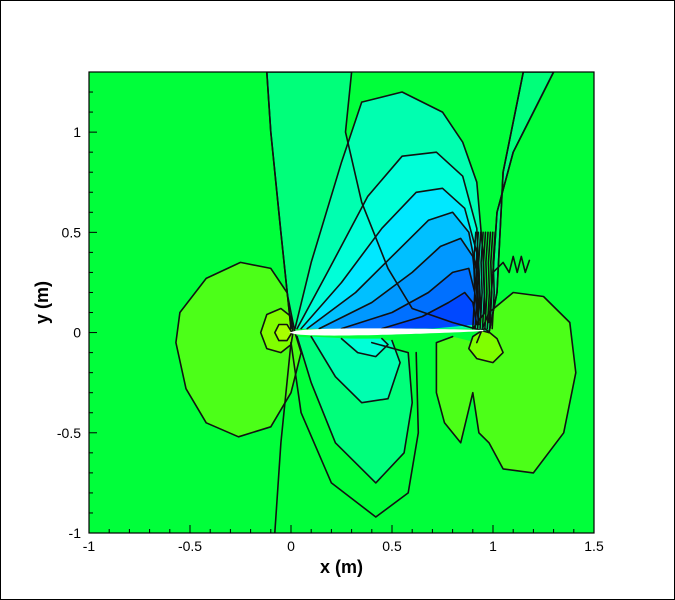 This screenshot has width=675, height=600. What do you see at coordinates (77, 333) in the screenshot?
I see `y-tick-label: 0` at bounding box center [77, 333].